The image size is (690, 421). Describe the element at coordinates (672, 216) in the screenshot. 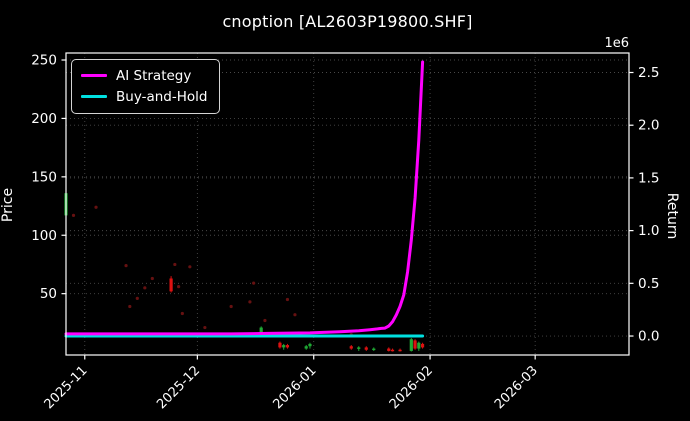

I see `y-axis-label-return: Return` at that location.